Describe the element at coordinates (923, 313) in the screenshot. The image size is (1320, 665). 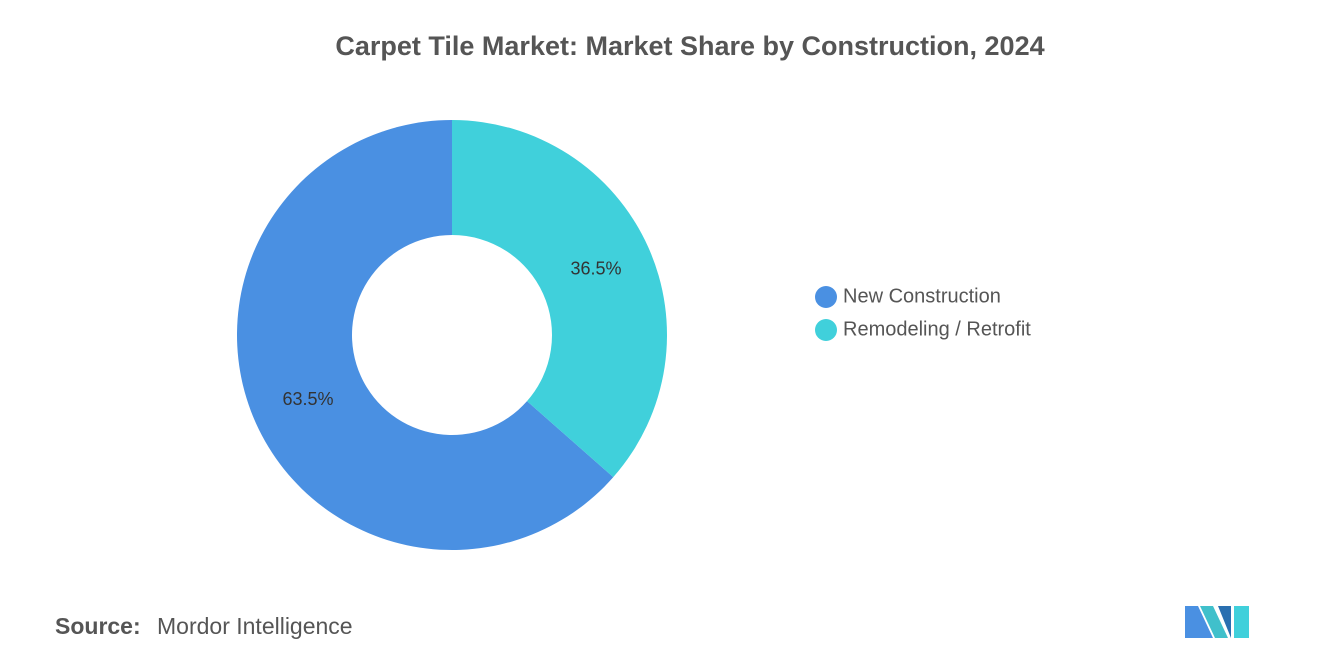
I see `legend: New Construction Remodeling / Retrofit` at that location.